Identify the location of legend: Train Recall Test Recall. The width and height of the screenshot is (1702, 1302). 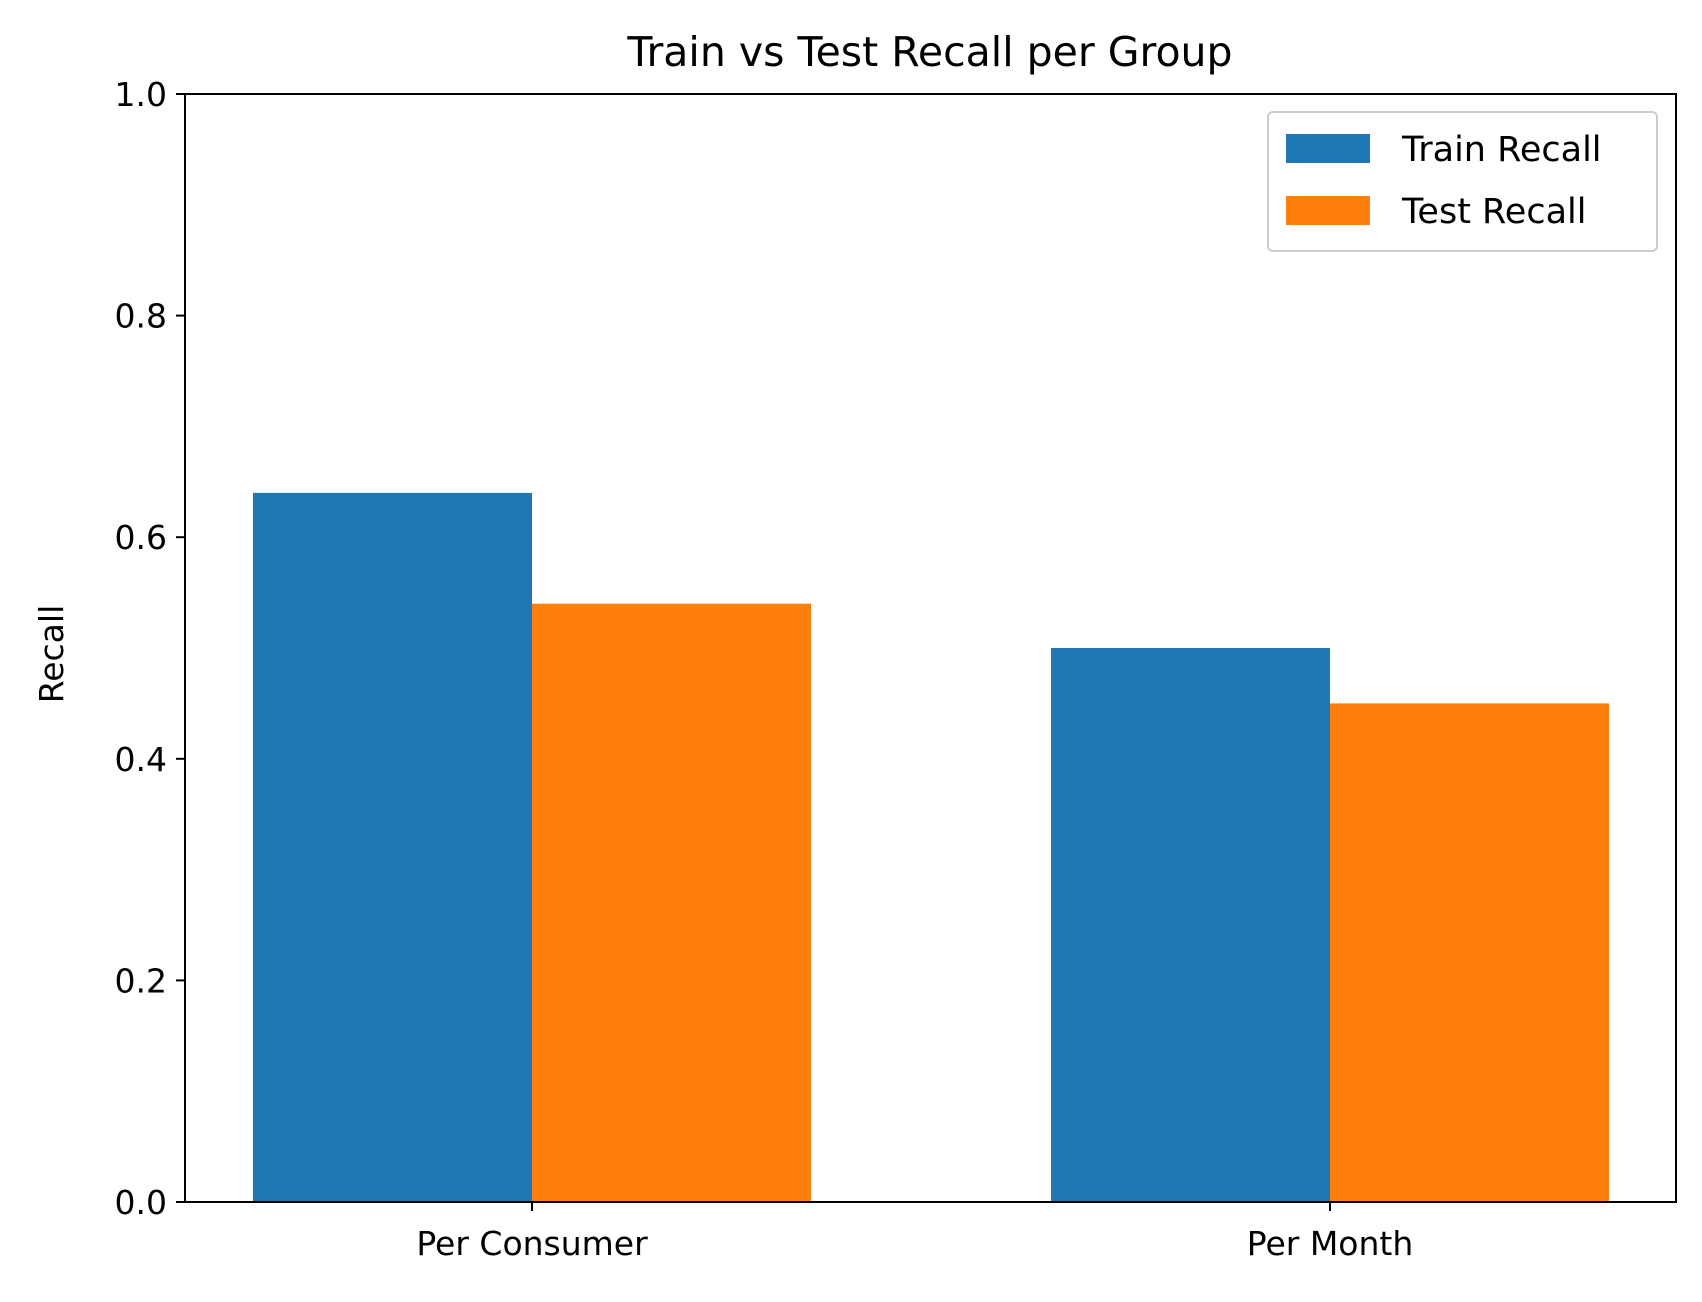
(1462, 181).